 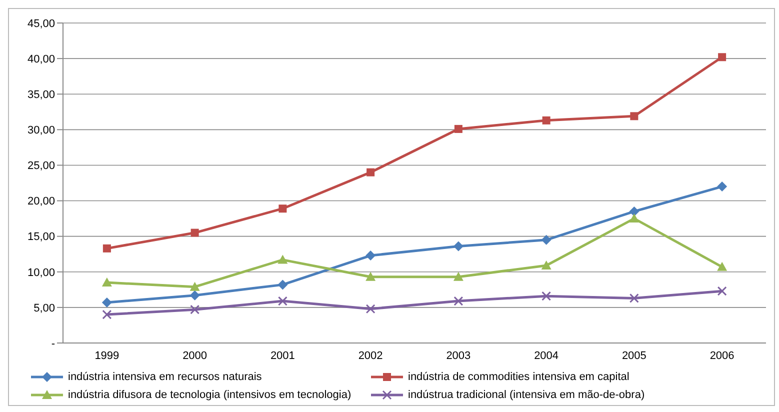 I want to click on y-tick-label: 10,00, so click(x=41, y=272).